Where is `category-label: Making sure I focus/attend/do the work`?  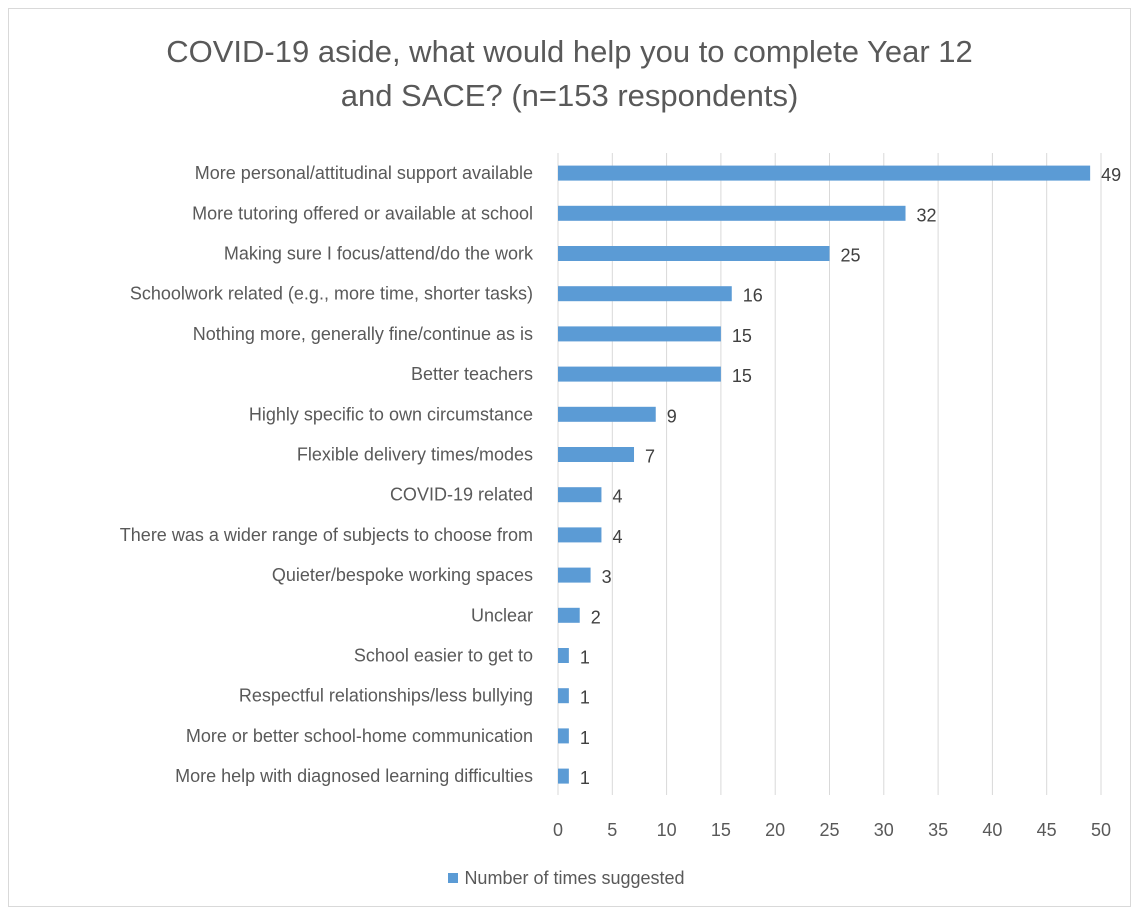
category-label: Making sure I focus/attend/do the work is located at coordinates (379, 254).